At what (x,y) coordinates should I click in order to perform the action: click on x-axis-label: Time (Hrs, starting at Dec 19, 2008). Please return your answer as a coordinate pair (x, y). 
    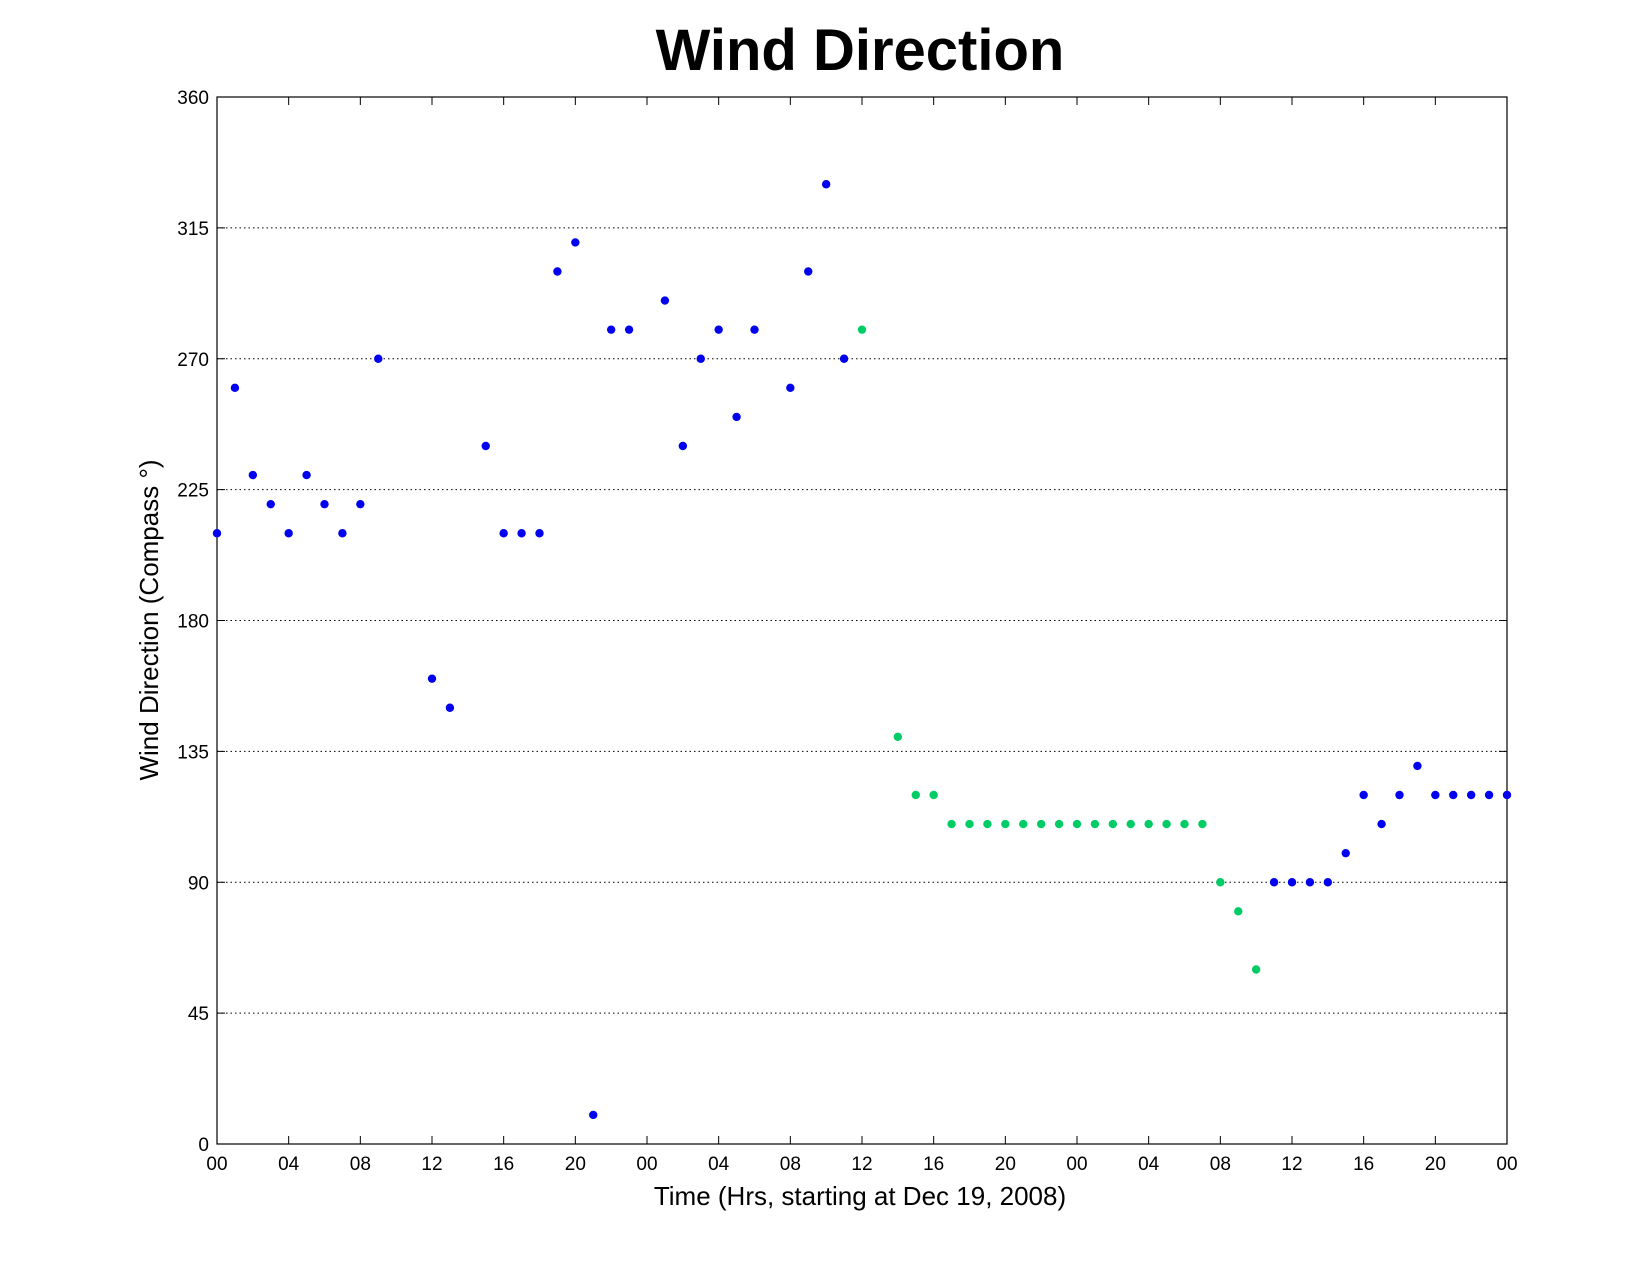
    Looking at the image, I should click on (860, 1196).